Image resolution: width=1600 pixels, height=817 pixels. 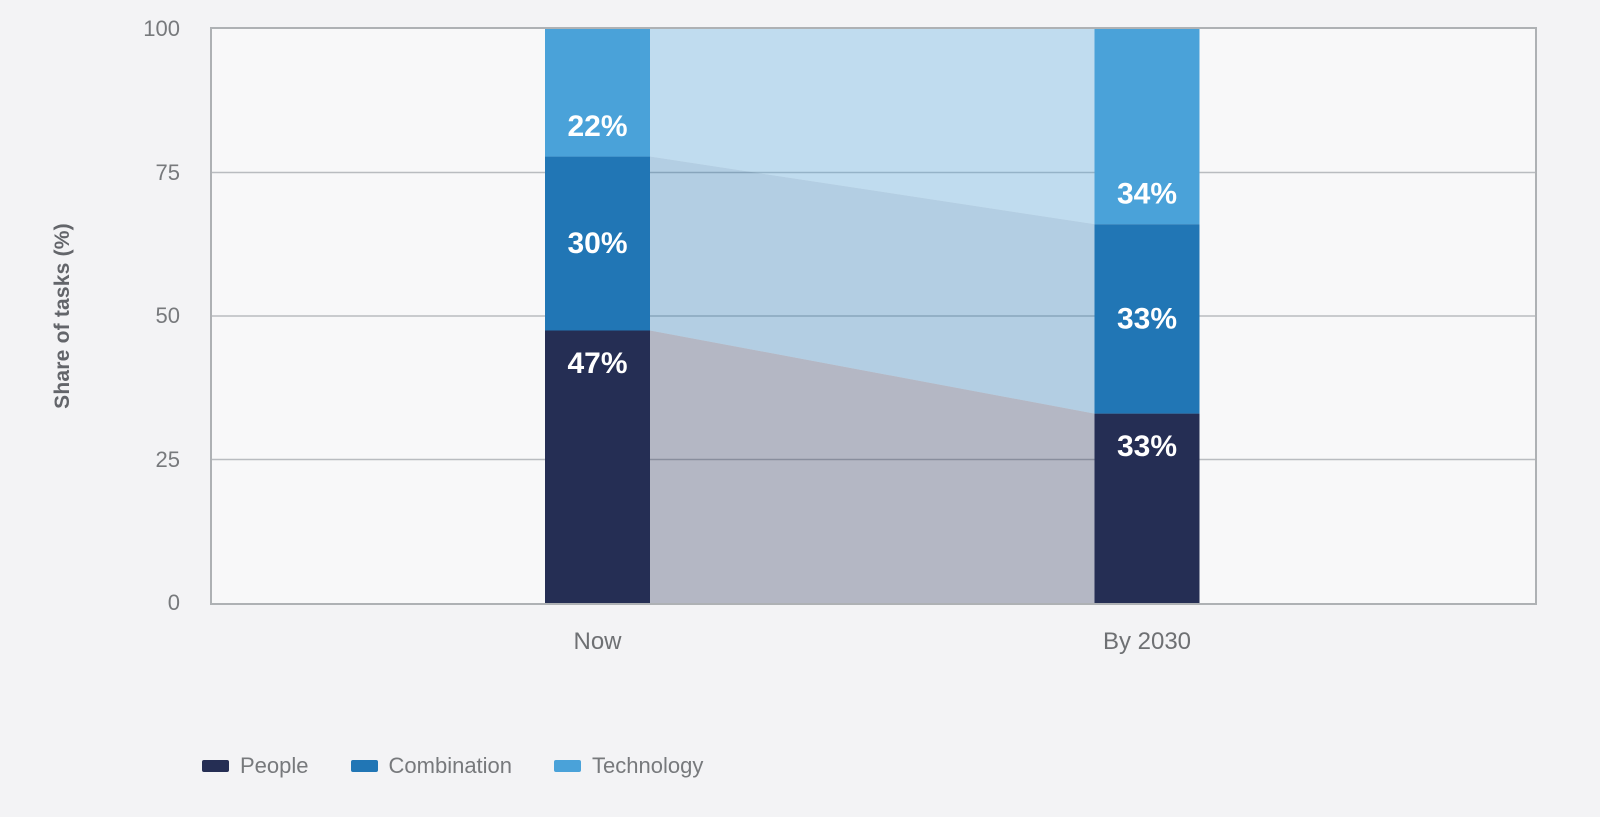 What do you see at coordinates (597, 641) in the screenshot?
I see `x-category-label: Now` at bounding box center [597, 641].